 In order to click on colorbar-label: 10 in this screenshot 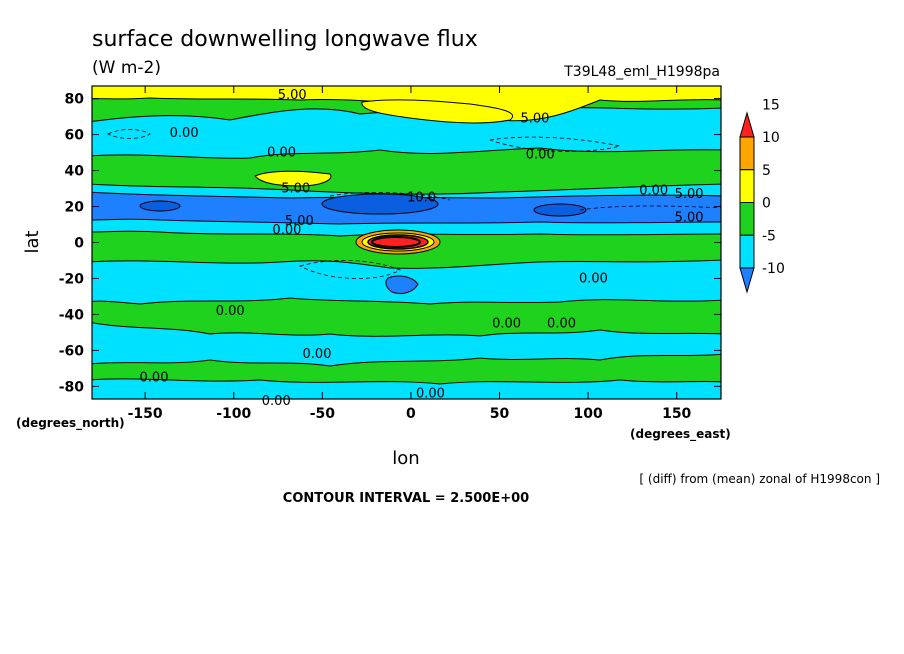, I will do `click(771, 138)`.